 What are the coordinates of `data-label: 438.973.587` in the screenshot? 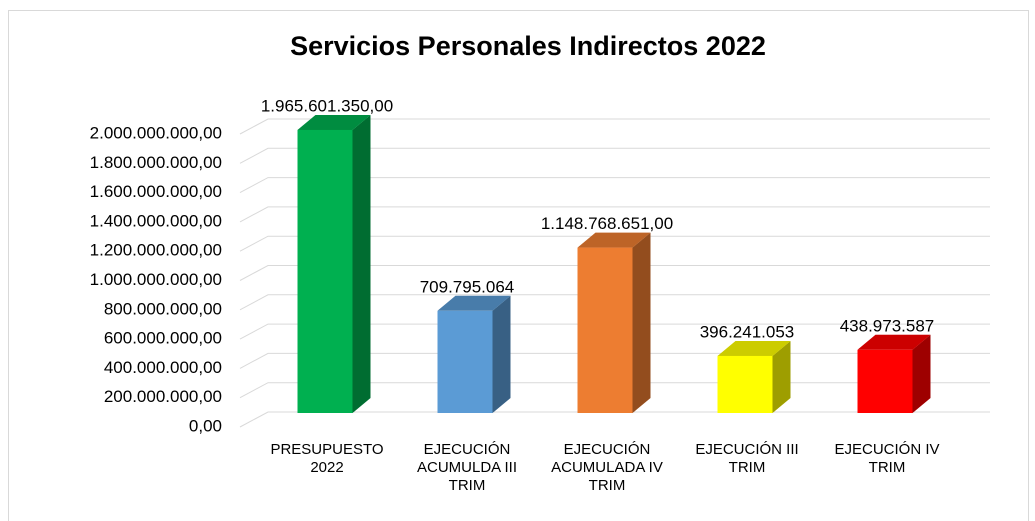 It's located at (887, 325).